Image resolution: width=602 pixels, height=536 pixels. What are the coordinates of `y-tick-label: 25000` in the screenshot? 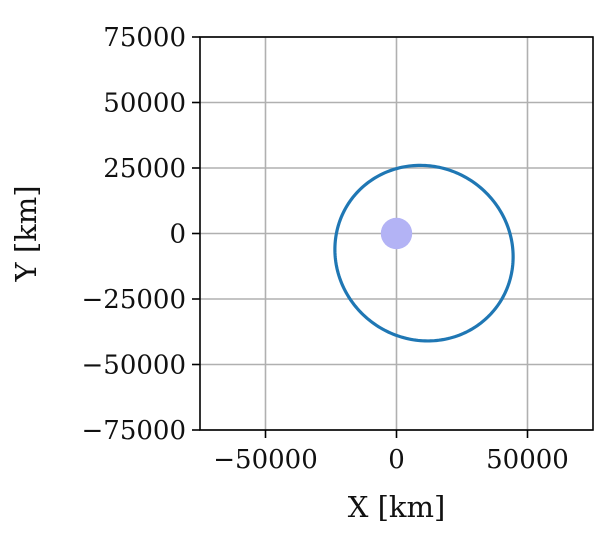 It's located at (144, 169).